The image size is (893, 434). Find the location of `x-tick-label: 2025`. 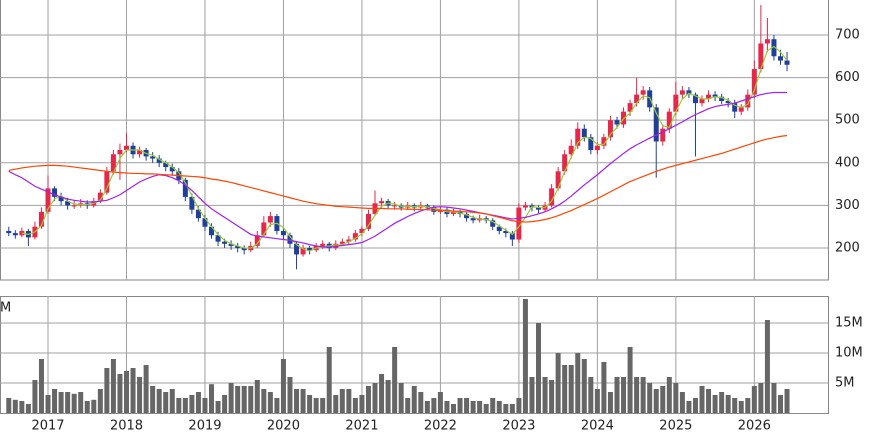

x-tick-label: 2025 is located at coordinates (675, 426).